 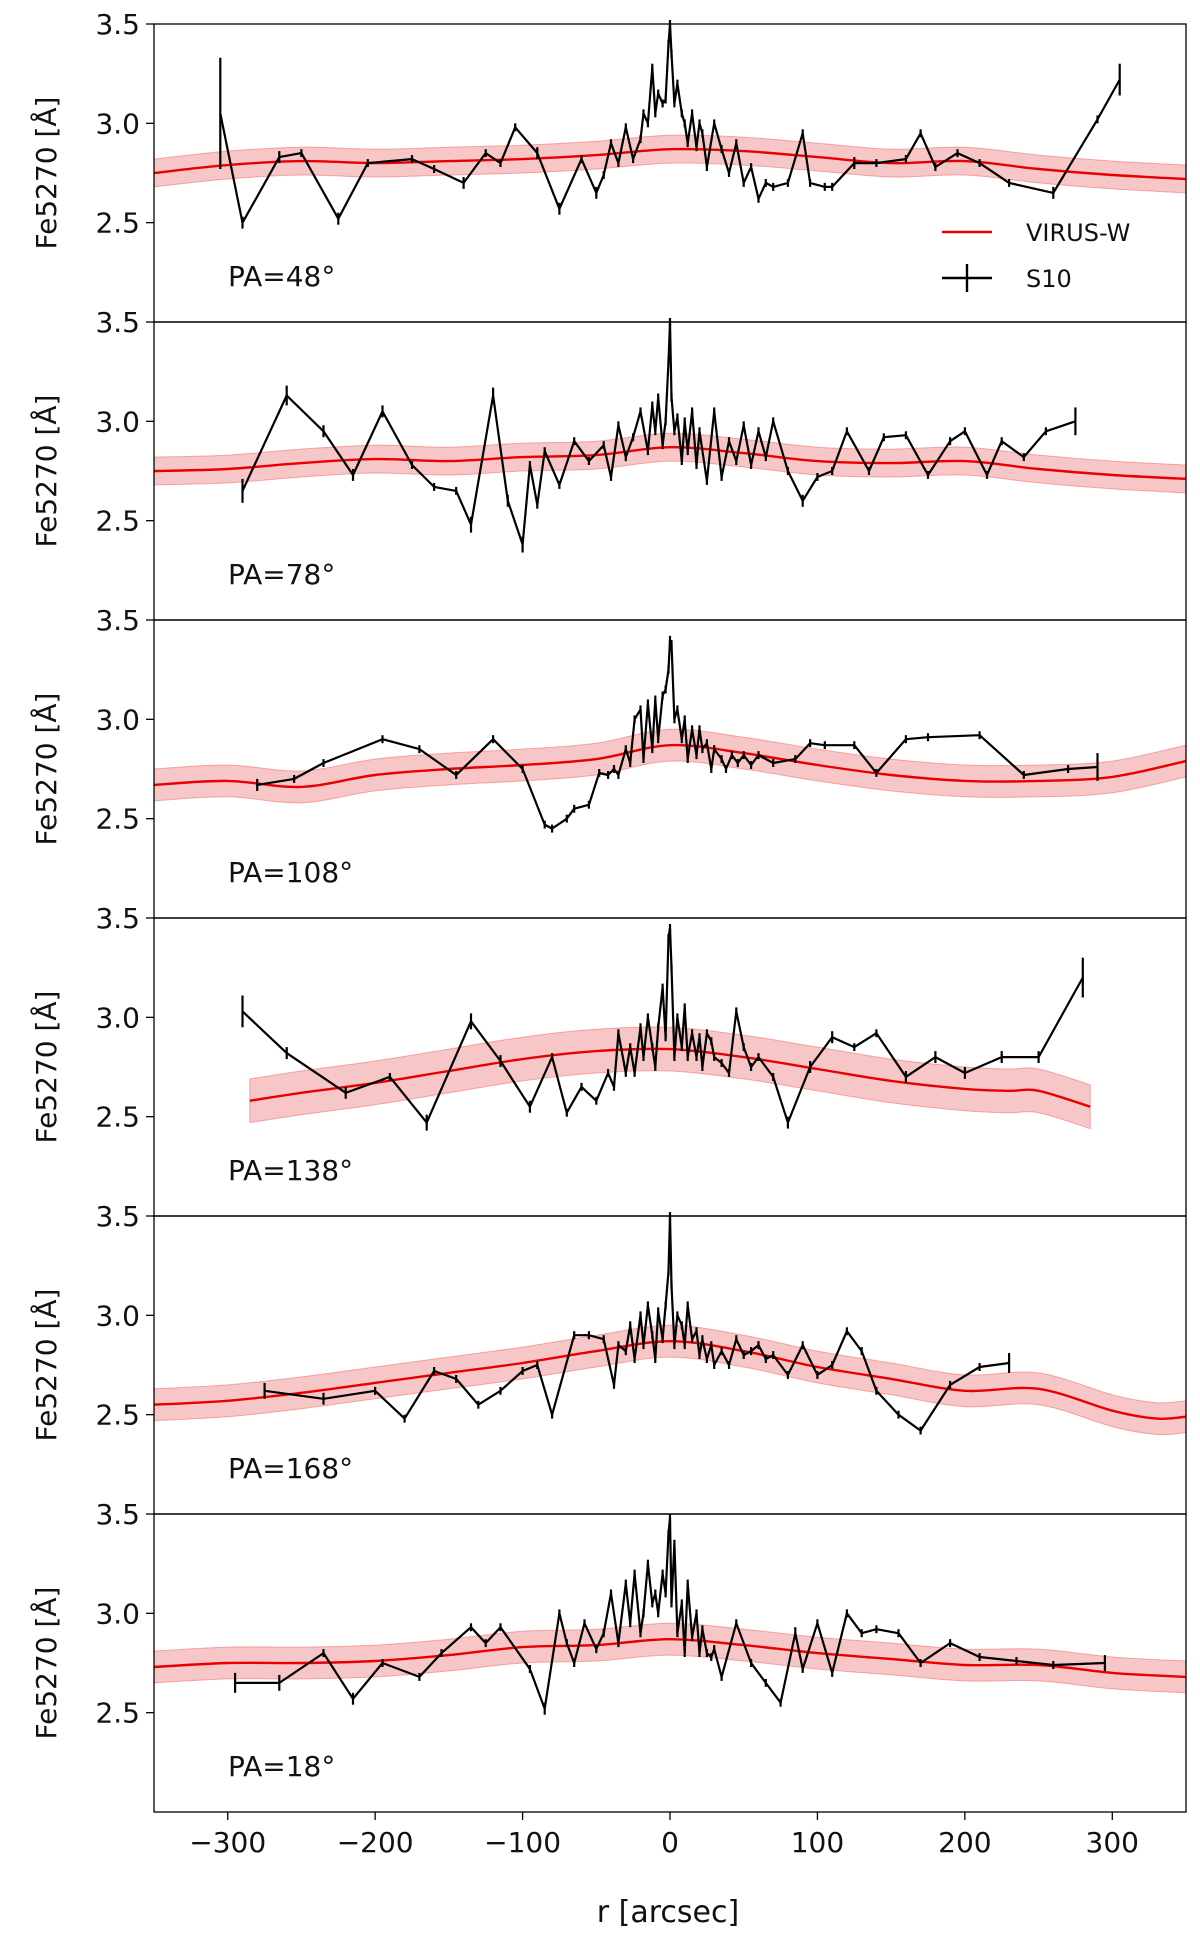 What do you see at coordinates (1078, 233) in the screenshot?
I see `legend-virus-label: VIRUS-W` at bounding box center [1078, 233].